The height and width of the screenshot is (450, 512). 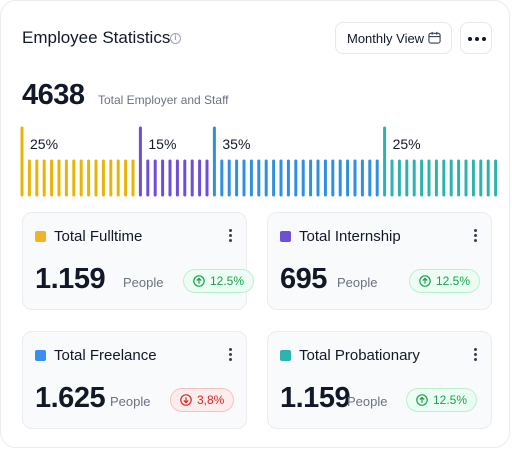 What do you see at coordinates (379, 261) in the screenshot?
I see `stat-card-internship: Total Internship 695 People 12.5%` at bounding box center [379, 261].